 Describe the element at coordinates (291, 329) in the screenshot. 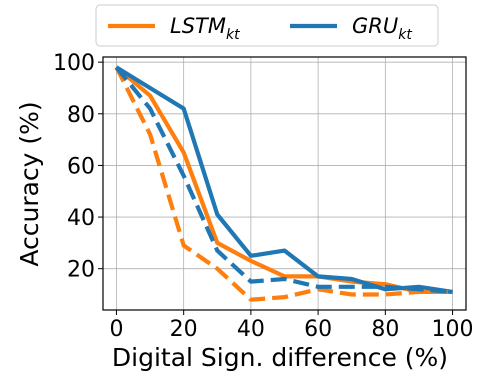

I see `x-tick-labels: 0 20 40 60 80 100` at that location.